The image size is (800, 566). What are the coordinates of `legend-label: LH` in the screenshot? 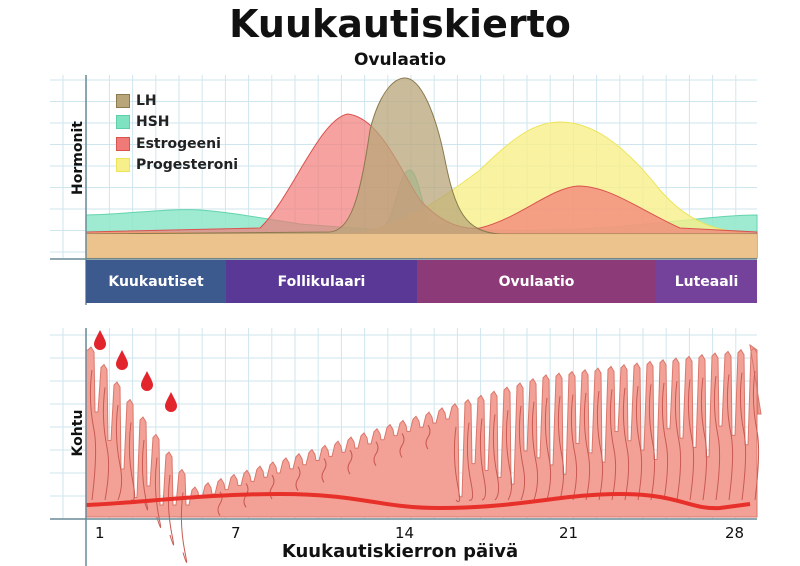 It's located at (146, 100).